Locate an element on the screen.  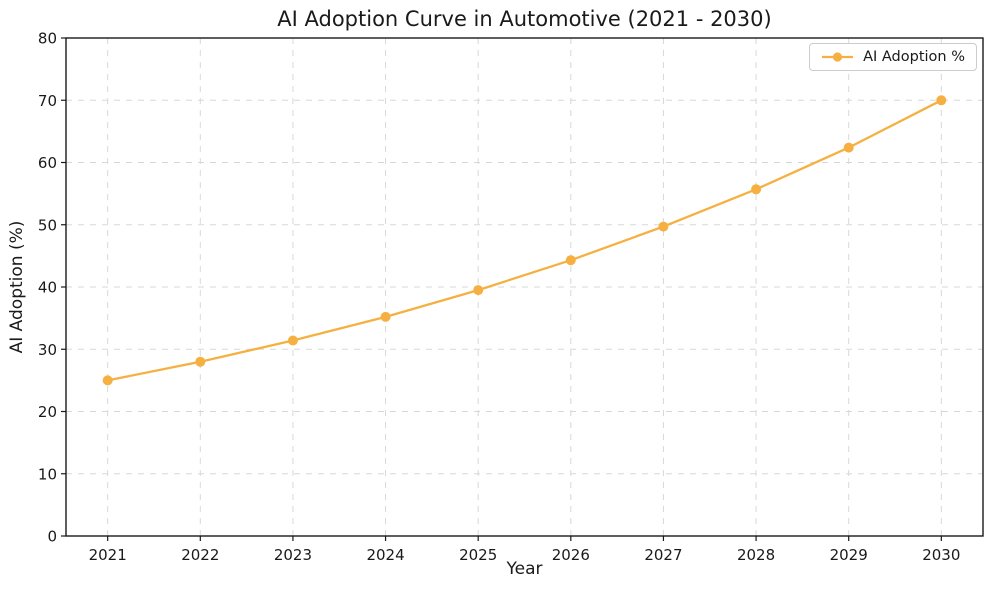
y-tick-label: 30 is located at coordinates (47, 350).